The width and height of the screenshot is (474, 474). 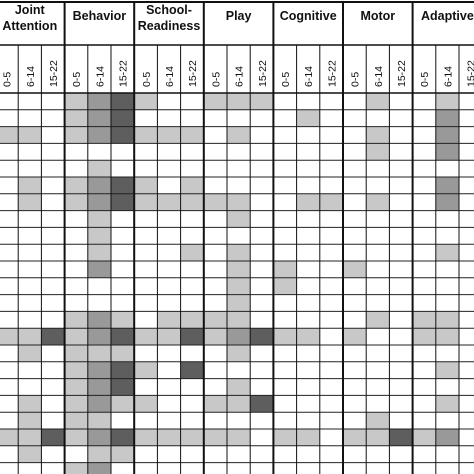 What do you see at coordinates (100, 16) in the screenshot?
I see `domain-title: Behavior` at bounding box center [100, 16].